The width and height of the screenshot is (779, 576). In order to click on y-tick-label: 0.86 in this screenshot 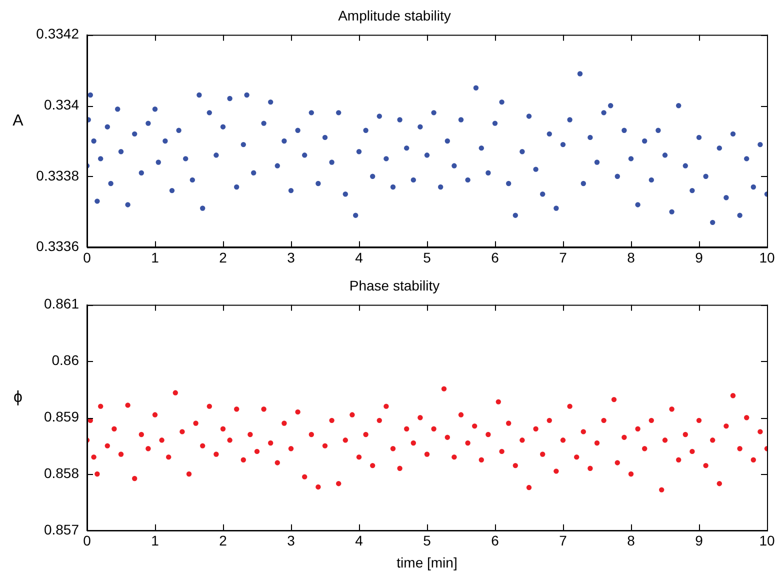, I will do `click(66, 360)`.